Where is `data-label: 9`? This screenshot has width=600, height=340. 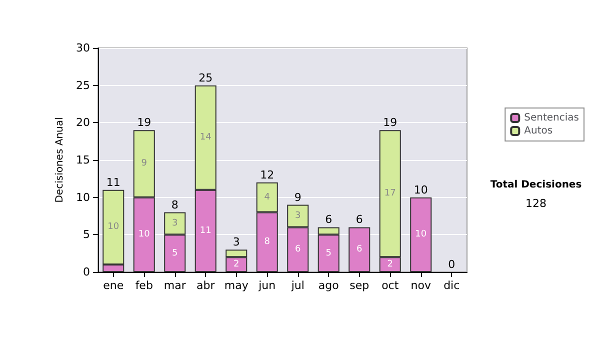
data-label: 9 is located at coordinates (144, 163).